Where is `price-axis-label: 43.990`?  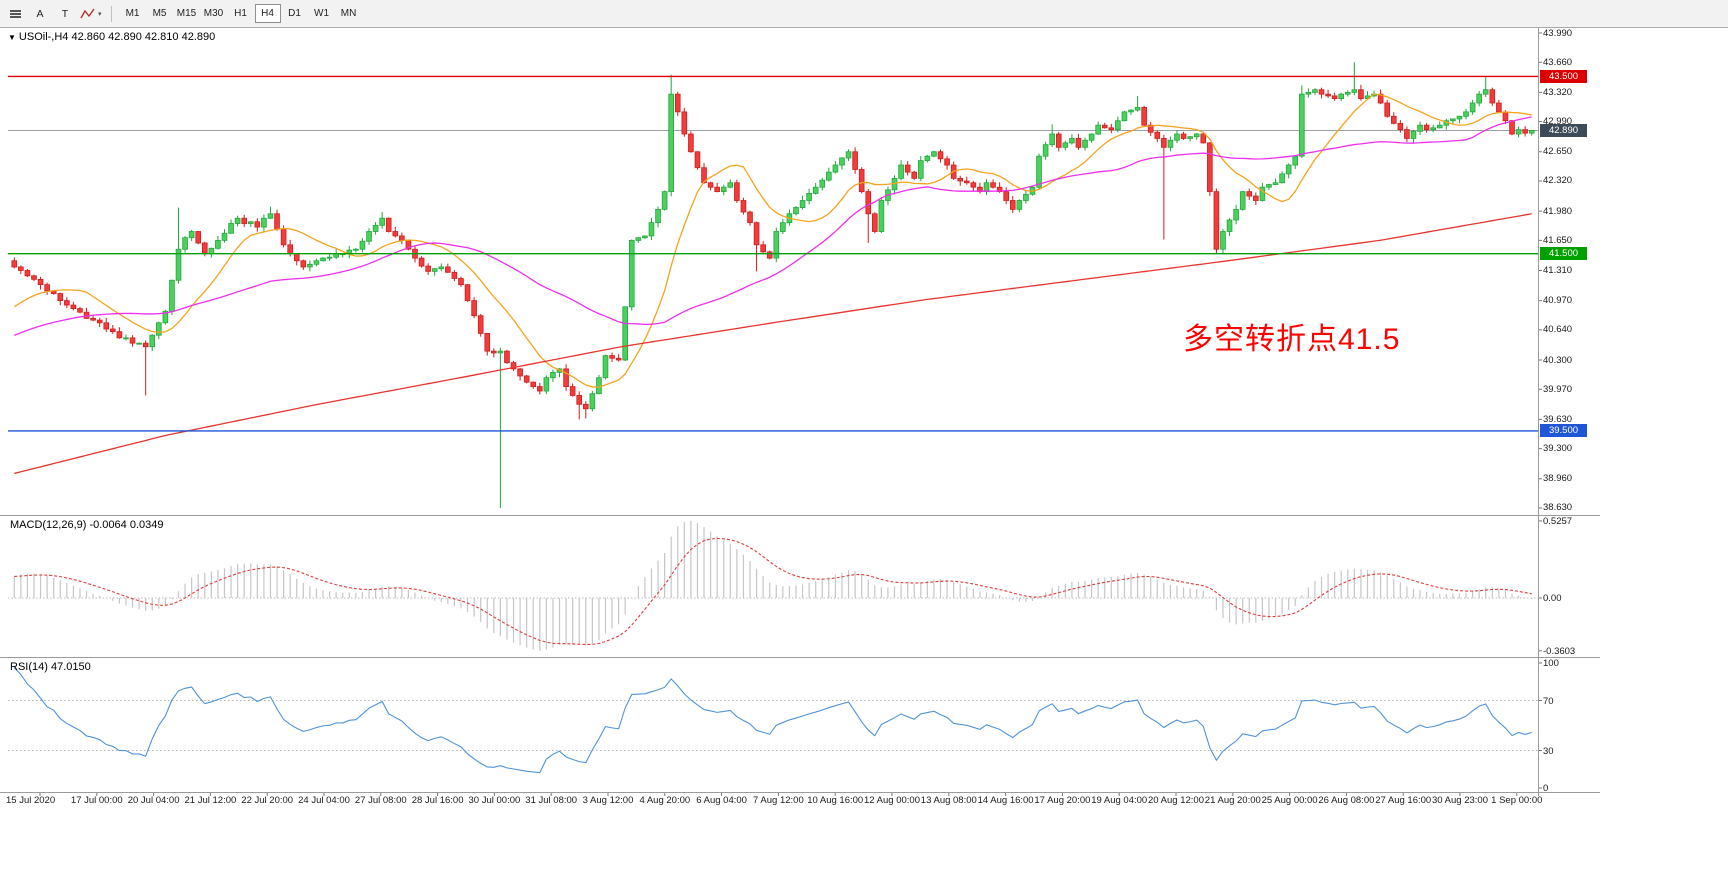
price-axis-label: 43.990 is located at coordinates (1558, 33).